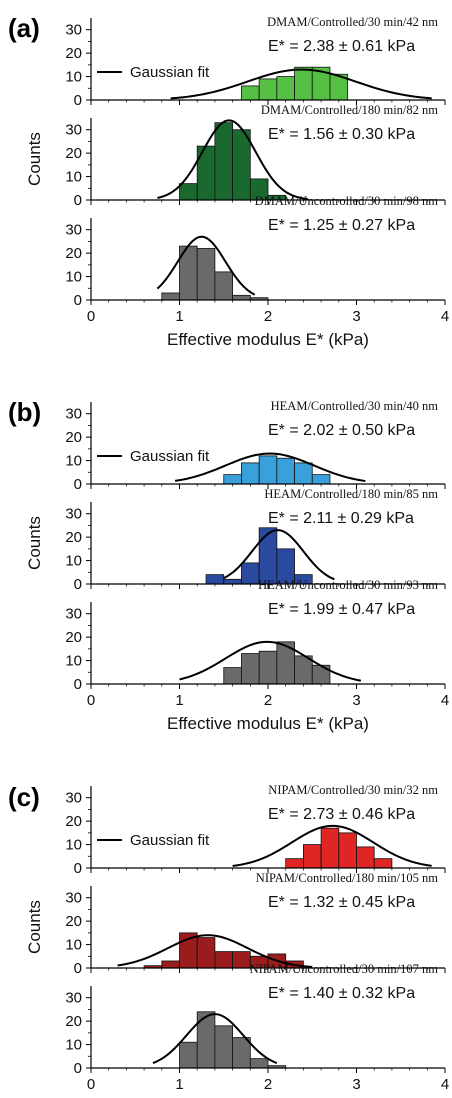 This screenshot has width=452, height=1098. What do you see at coordinates (341, 902) in the screenshot?
I see `modulus-label: E* = 1.32 ± 0.45 kPa` at bounding box center [341, 902].